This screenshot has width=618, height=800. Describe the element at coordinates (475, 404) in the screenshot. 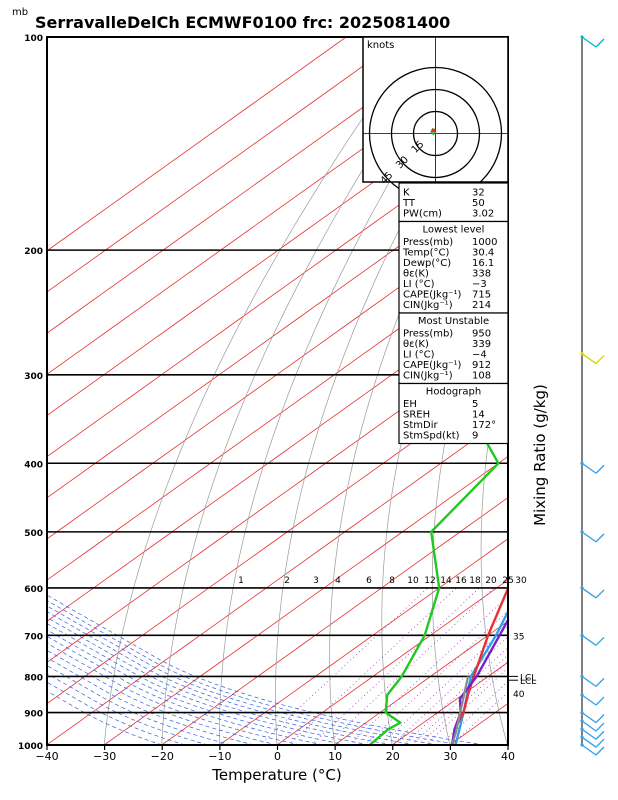

I see `hodograph-params-row-value: 5` at that location.